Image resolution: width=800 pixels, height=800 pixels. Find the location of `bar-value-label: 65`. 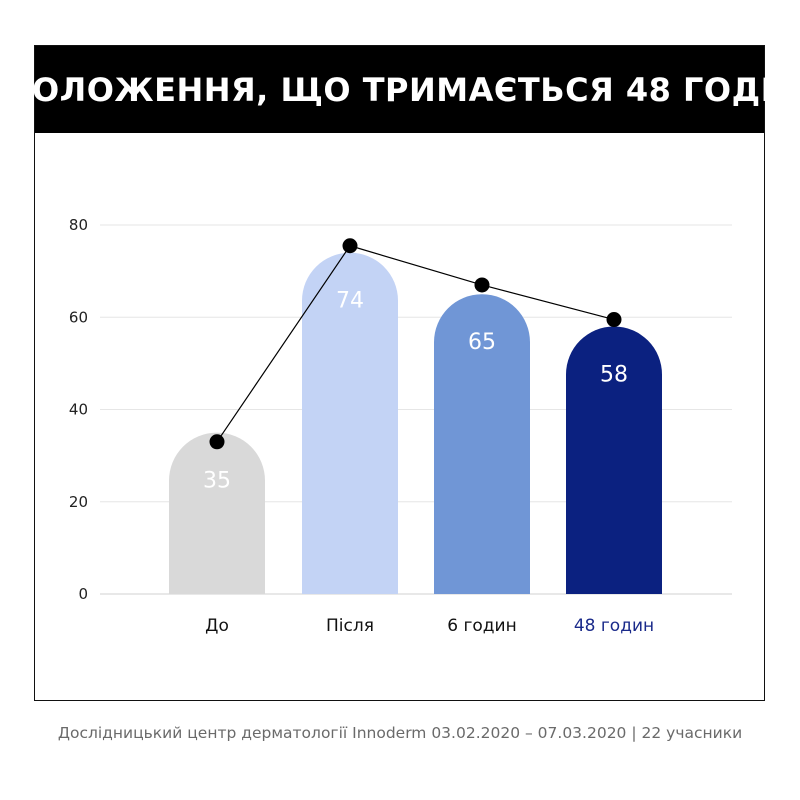

bar-value-label: 65 is located at coordinates (482, 342).